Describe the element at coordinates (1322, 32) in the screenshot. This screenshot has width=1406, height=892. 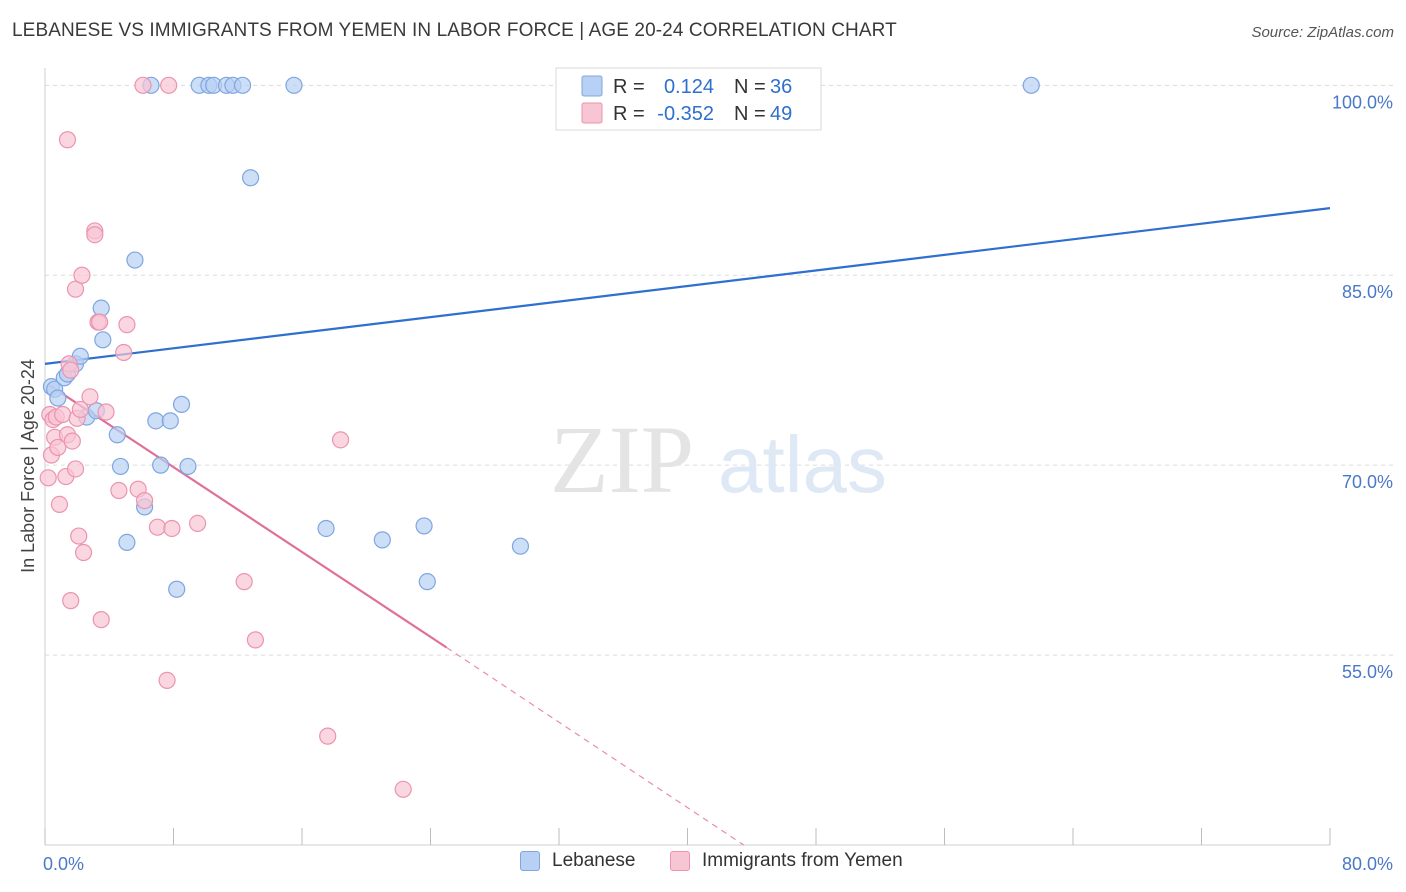
I see `source-label: Source: ZipAtlas.com` at that location.